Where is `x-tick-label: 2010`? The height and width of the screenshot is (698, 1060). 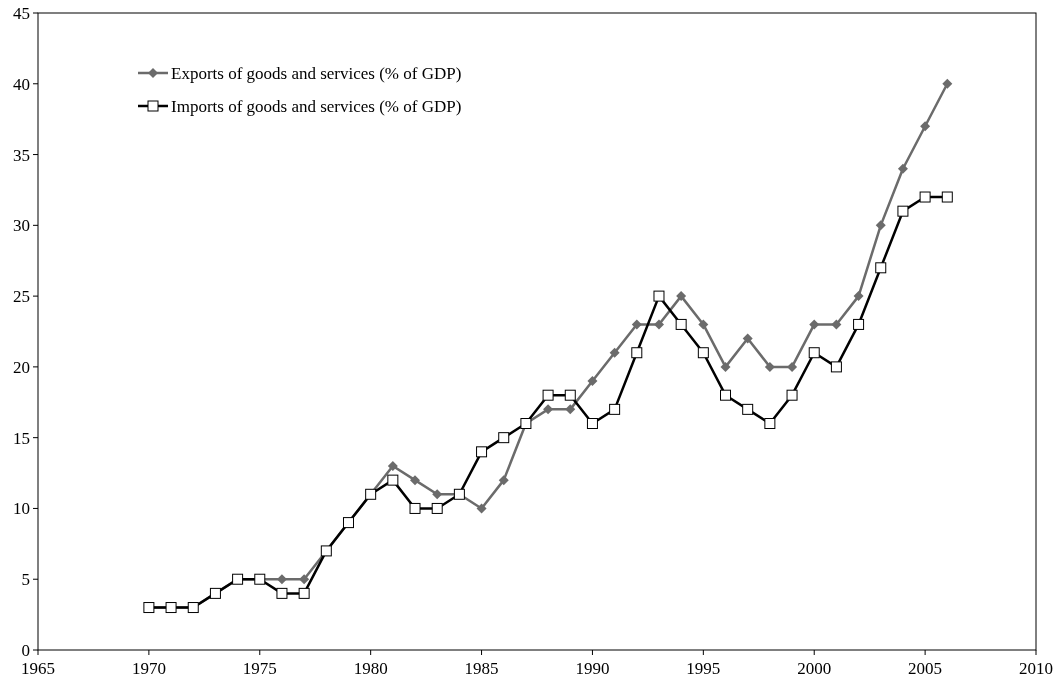
x-tick-label: 2010 is located at coordinates (1036, 668).